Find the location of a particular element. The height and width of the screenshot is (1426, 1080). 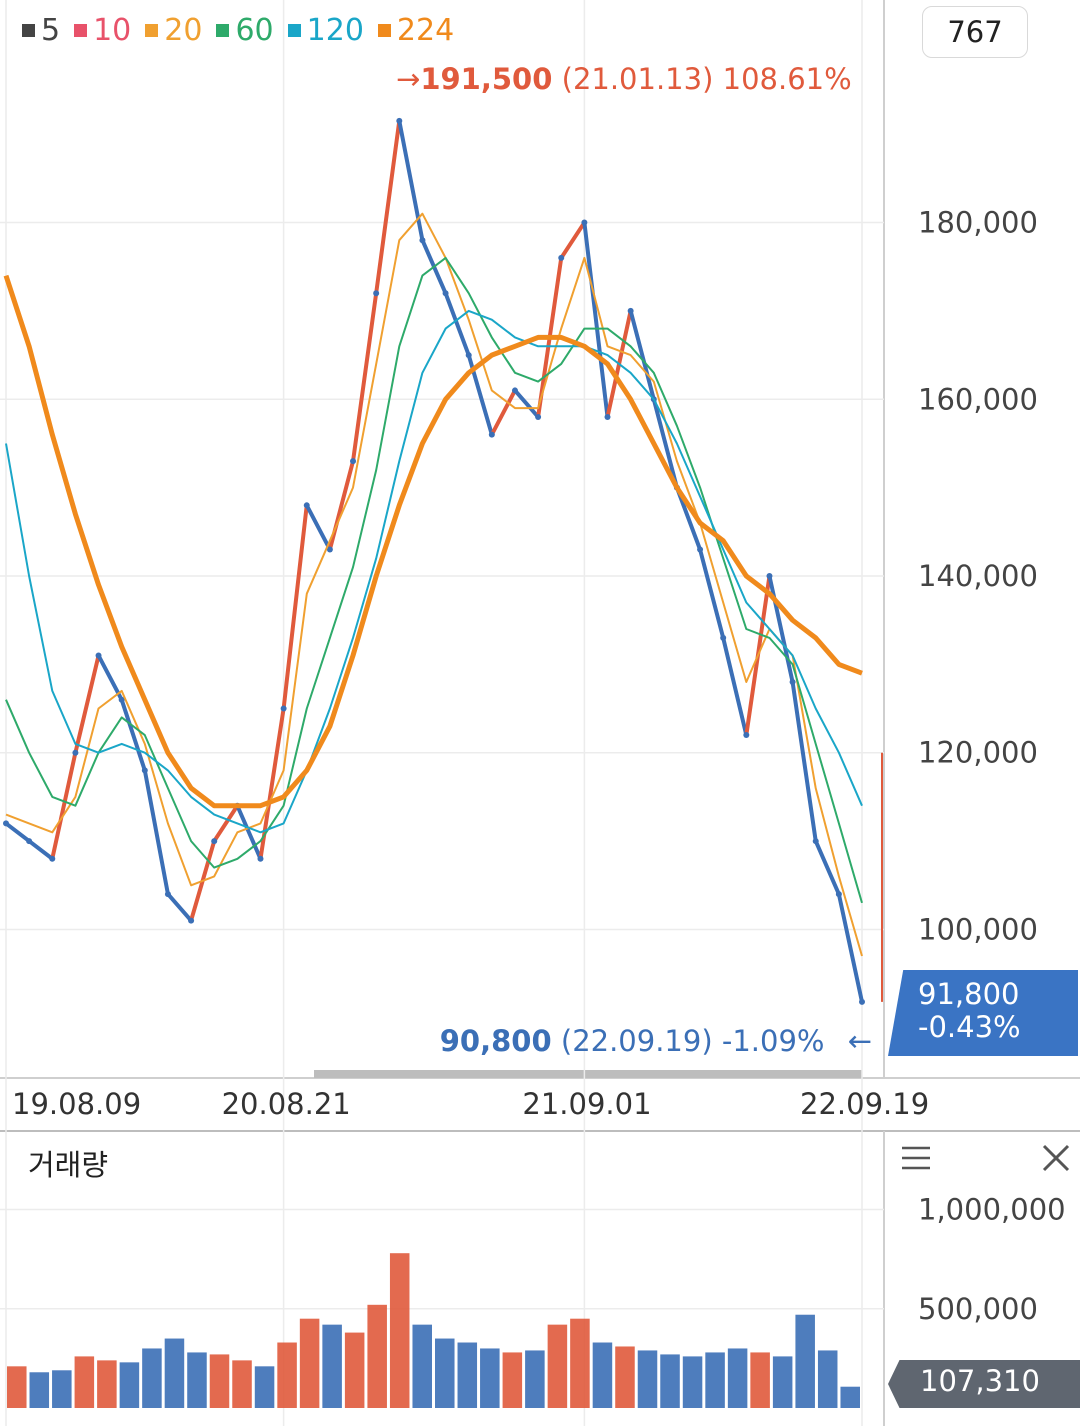

legend-item-224: 224 is located at coordinates (415, 30).